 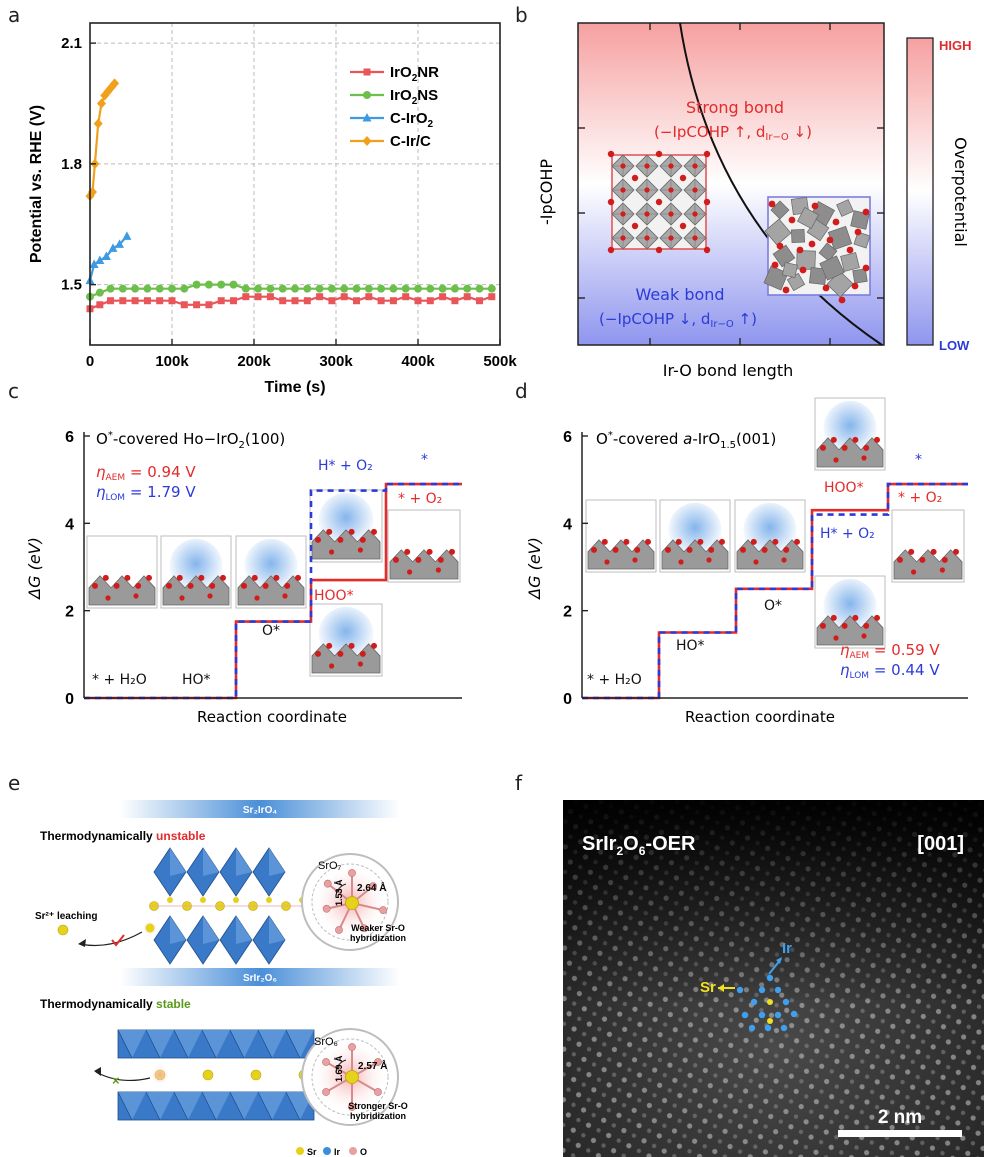 What do you see at coordinates (208, 1075) in the screenshot?
I see `e-sr-atom` at bounding box center [208, 1075].